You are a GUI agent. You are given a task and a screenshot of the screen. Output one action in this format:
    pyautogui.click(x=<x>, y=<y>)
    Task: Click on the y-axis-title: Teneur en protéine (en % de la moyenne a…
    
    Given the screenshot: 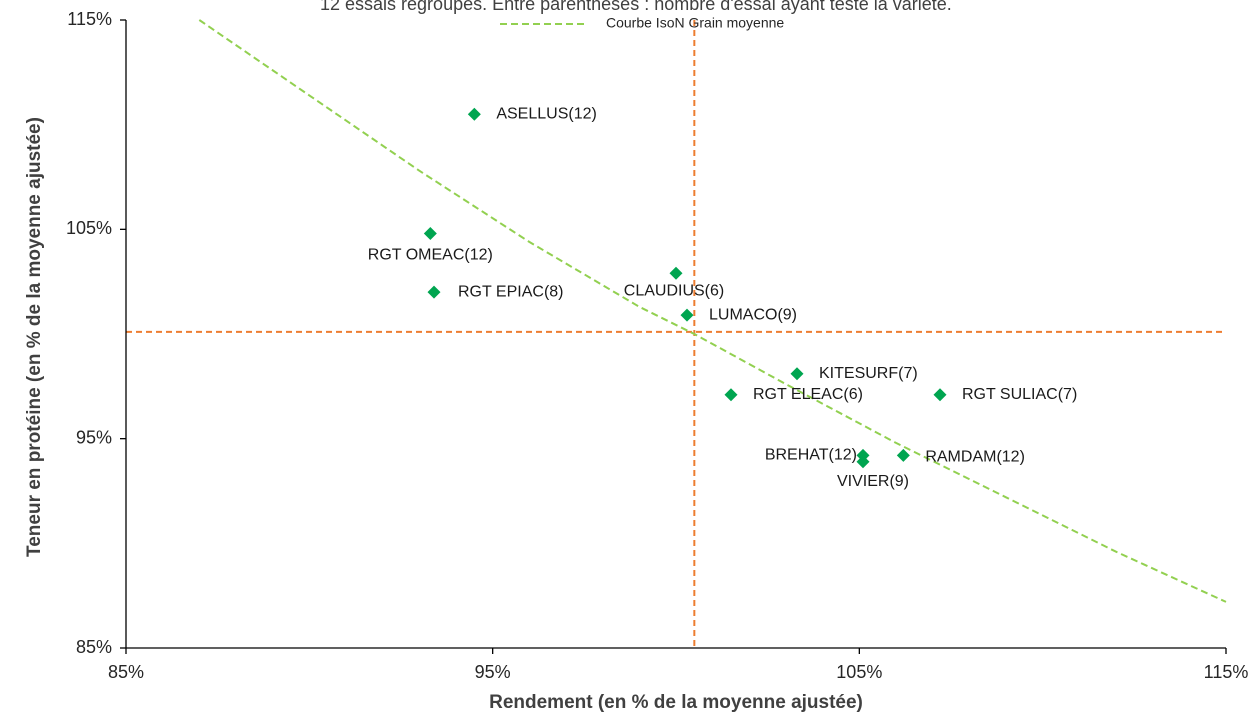 What is the action you would take?
    pyautogui.click(x=34, y=337)
    